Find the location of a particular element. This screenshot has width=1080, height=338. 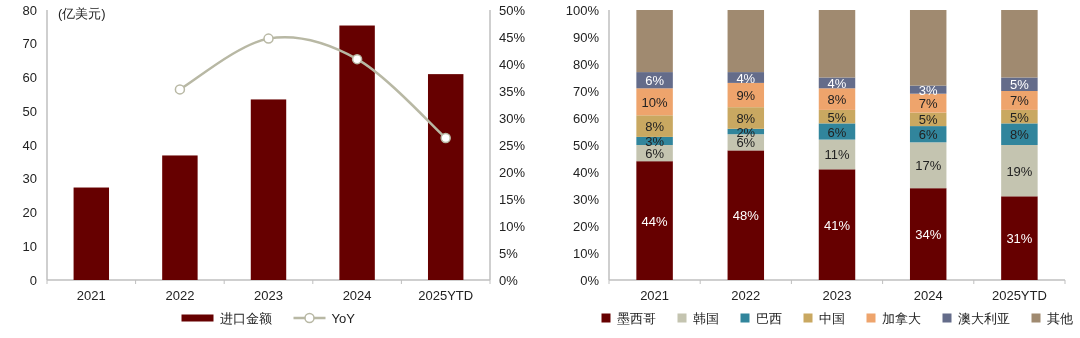

legend-label: 进口金额 is located at coordinates (245, 318).